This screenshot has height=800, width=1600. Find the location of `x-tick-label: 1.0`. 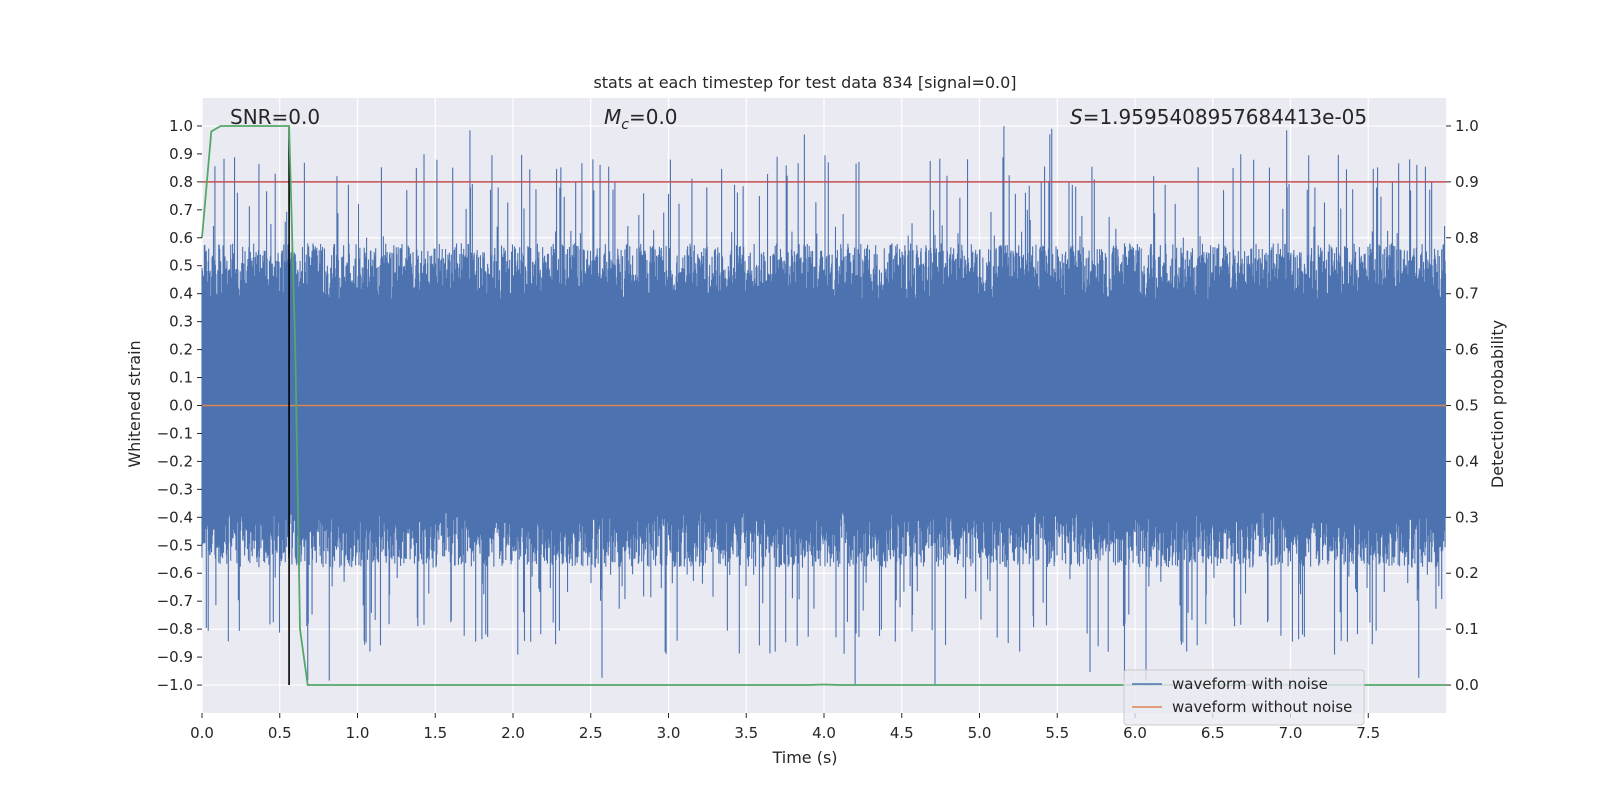

x-tick-label: 1.0 is located at coordinates (358, 733).